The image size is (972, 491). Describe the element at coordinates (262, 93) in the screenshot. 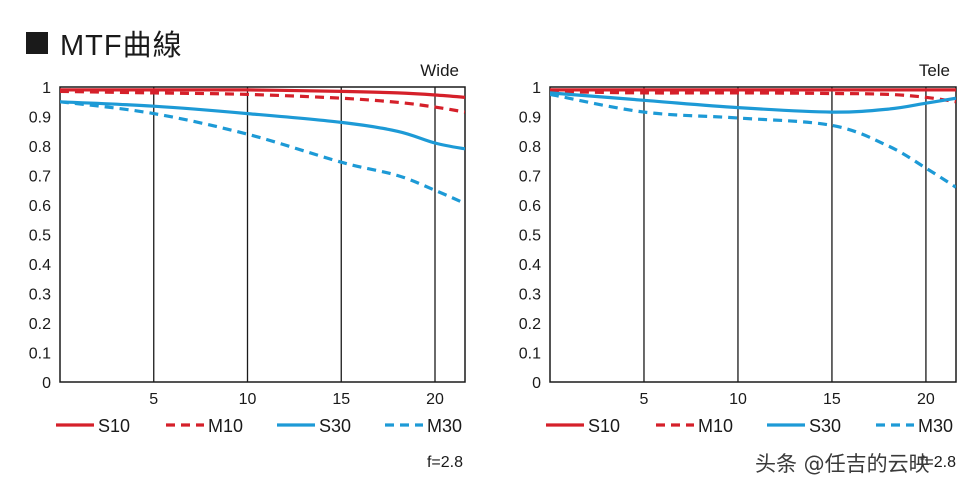

I see `series-line-s10` at that location.